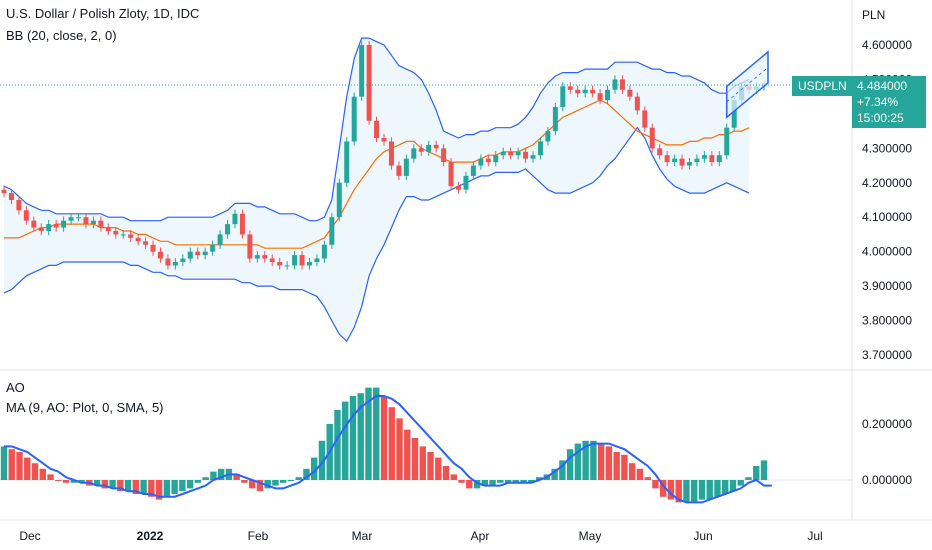  What do you see at coordinates (887, 480) in the screenshot?
I see `ao-tick-label: 0.000000` at bounding box center [887, 480].